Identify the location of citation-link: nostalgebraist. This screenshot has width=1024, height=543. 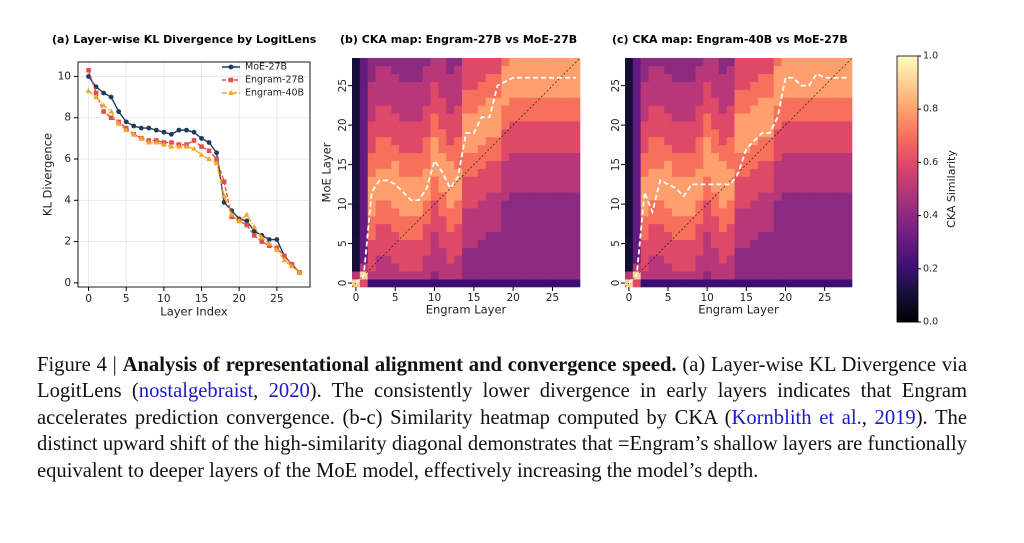
(196, 391).